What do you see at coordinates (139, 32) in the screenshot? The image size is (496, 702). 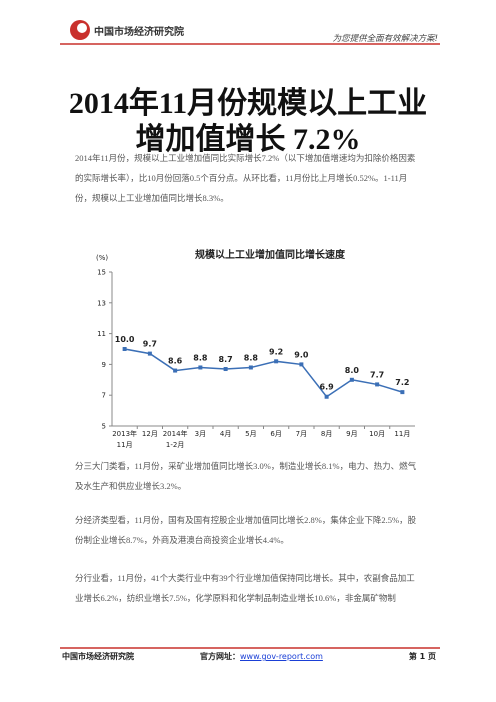 I see `header-brand: 中国市场经济研究院` at bounding box center [139, 32].